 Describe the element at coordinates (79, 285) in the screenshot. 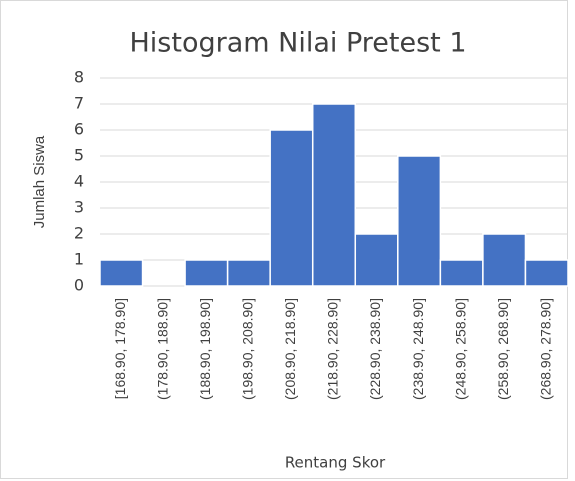

I see `y-tick-label: 0` at that location.